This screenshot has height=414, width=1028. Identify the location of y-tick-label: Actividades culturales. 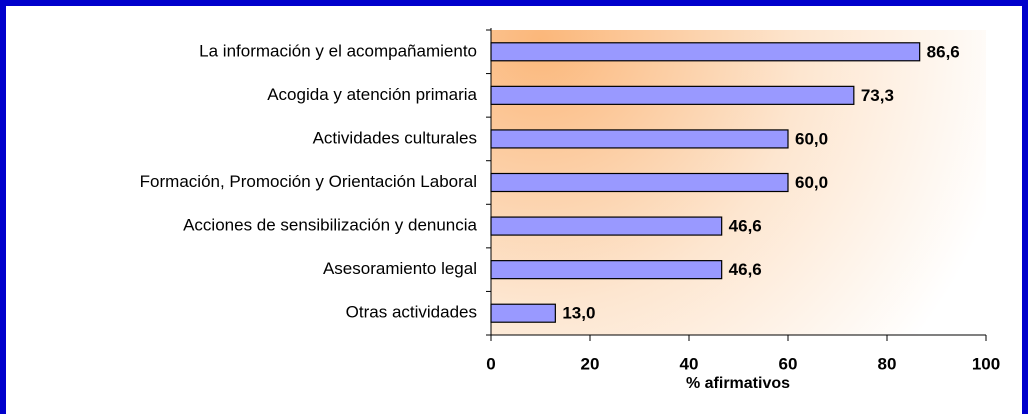
(395, 137).